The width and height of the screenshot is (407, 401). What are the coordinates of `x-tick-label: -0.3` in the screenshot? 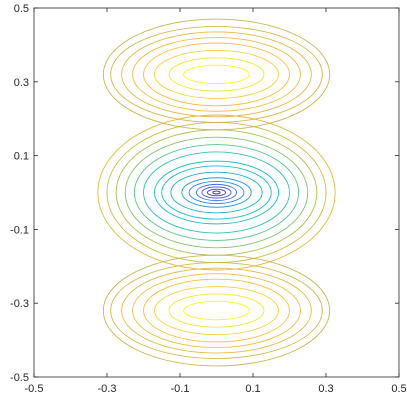 It's located at (107, 389).